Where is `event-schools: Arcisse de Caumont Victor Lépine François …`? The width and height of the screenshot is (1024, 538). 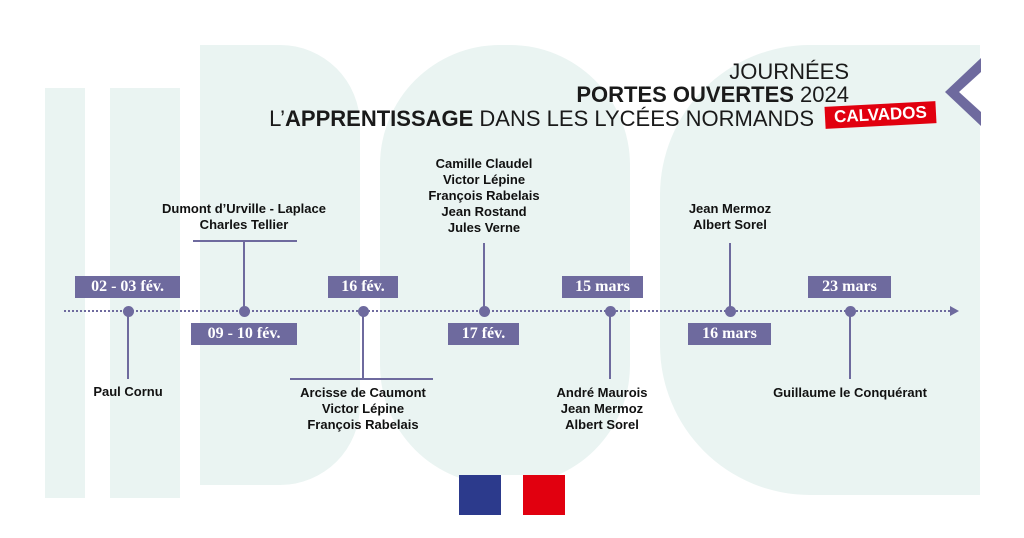 event-schools: Arcisse de Caumont Victor Lépine François … is located at coordinates (363, 408).